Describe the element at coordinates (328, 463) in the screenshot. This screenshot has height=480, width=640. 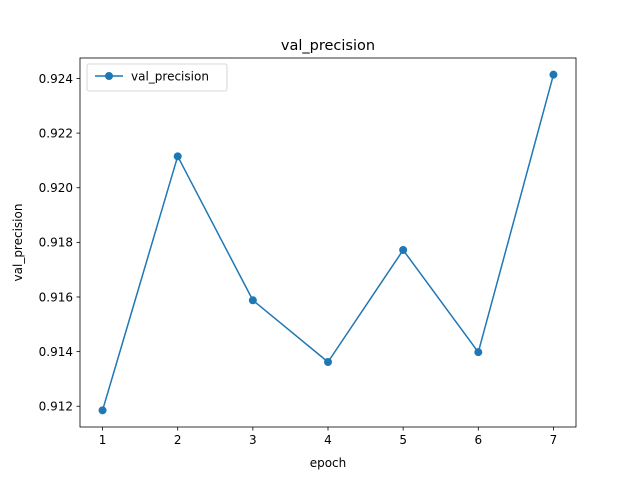
I see `x-axis-label: epoch` at that location.